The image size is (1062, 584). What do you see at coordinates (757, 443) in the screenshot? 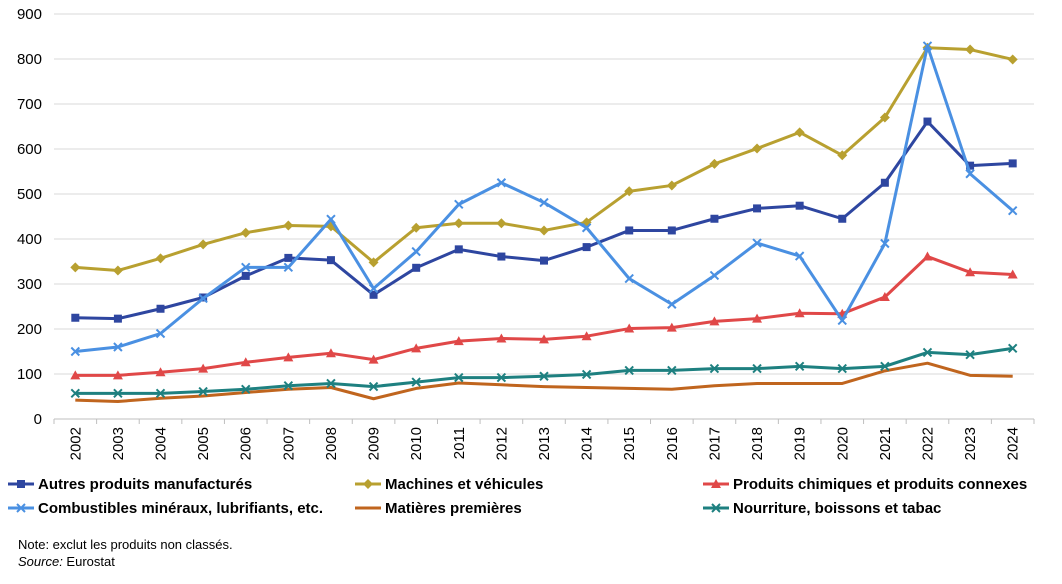
I see `x-tick-label: 2018` at bounding box center [757, 443].